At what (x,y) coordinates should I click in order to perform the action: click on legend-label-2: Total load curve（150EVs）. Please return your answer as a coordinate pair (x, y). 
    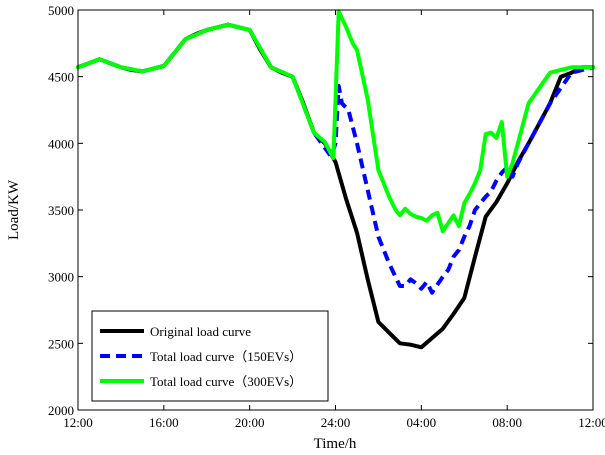
    Looking at the image, I should click on (226, 356).